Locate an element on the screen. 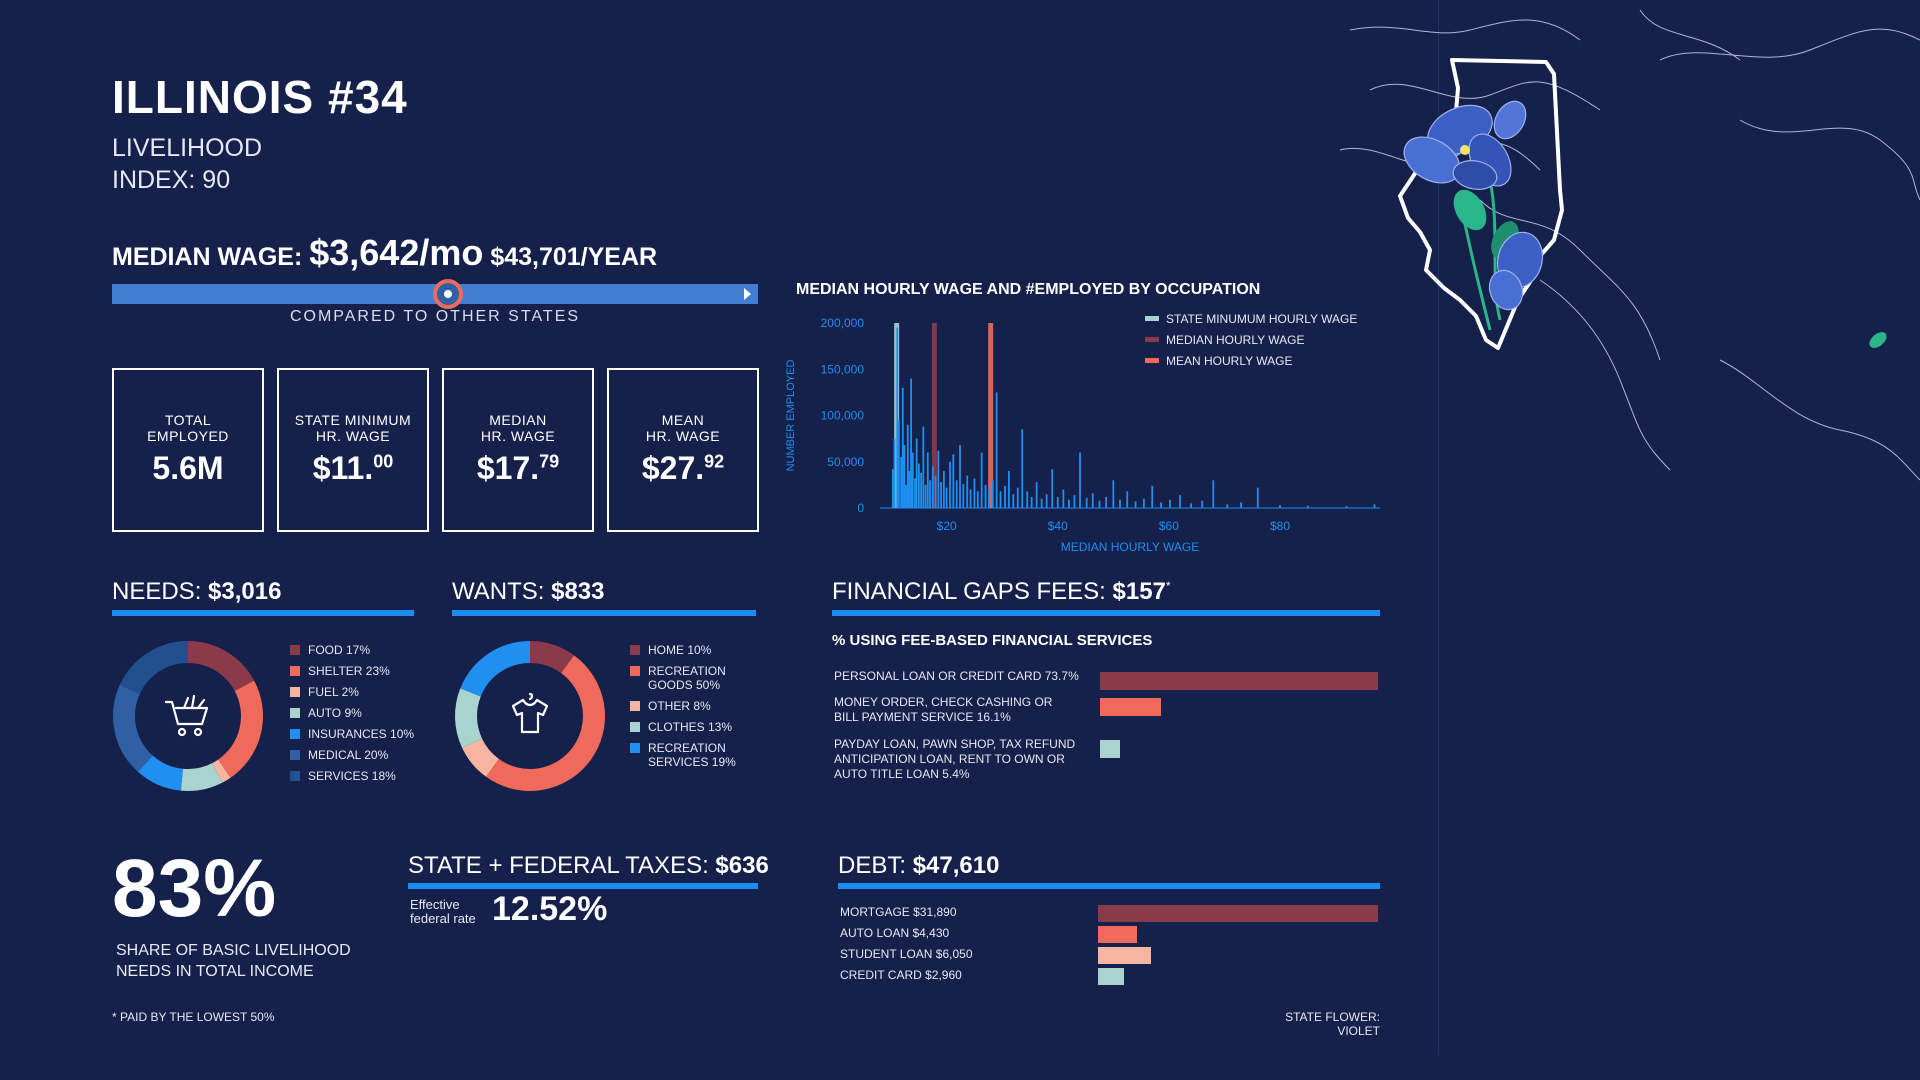 This screenshot has width=1920, height=1080. median-wage: MEDIAN WAGE: $3,642/mo $43,701/YEAR is located at coordinates (384, 253).